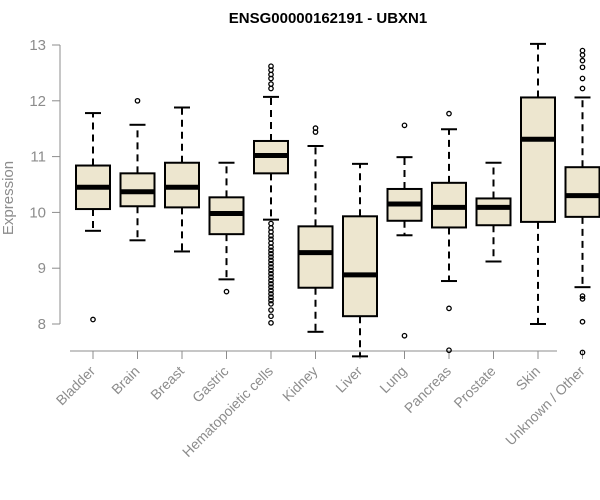 The height and width of the screenshot is (500, 600). What do you see at coordinates (210, 384) in the screenshot?
I see `x-tick-label-gastric: Gastric` at bounding box center [210, 384].